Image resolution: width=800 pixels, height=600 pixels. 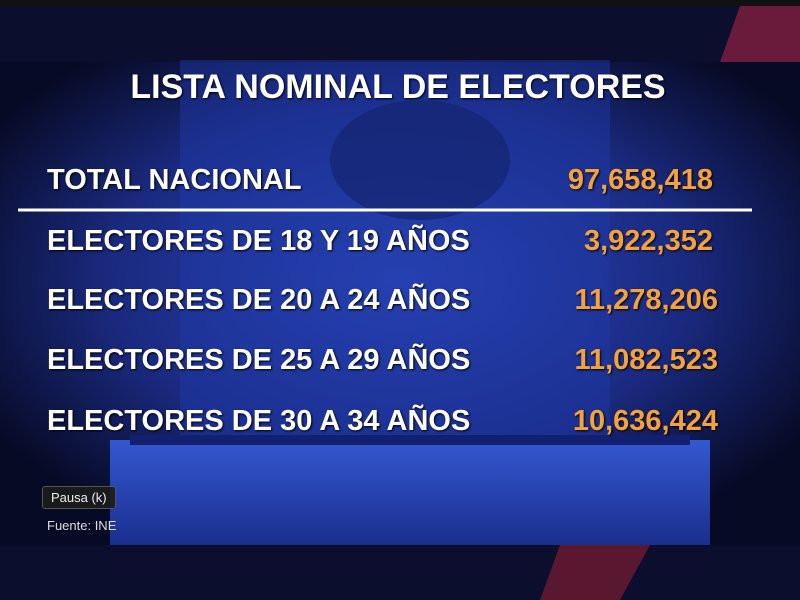 I want to click on row-value: 3,922,352, so click(x=648, y=241).